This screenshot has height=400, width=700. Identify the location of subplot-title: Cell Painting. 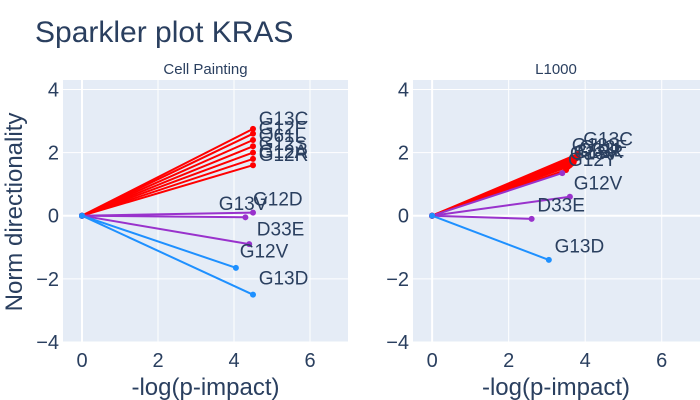
(205, 69).